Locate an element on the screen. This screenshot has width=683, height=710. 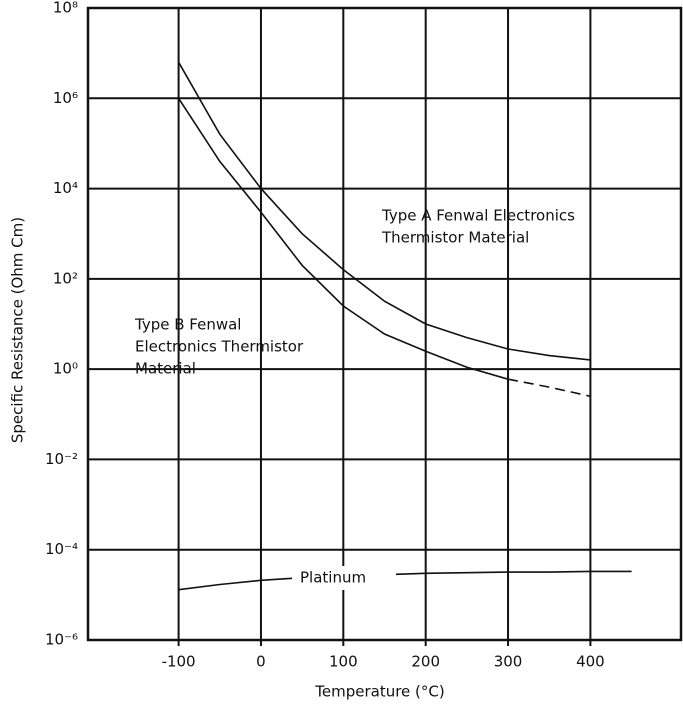
y-tick-label: 10⁴ is located at coordinates (65, 188).